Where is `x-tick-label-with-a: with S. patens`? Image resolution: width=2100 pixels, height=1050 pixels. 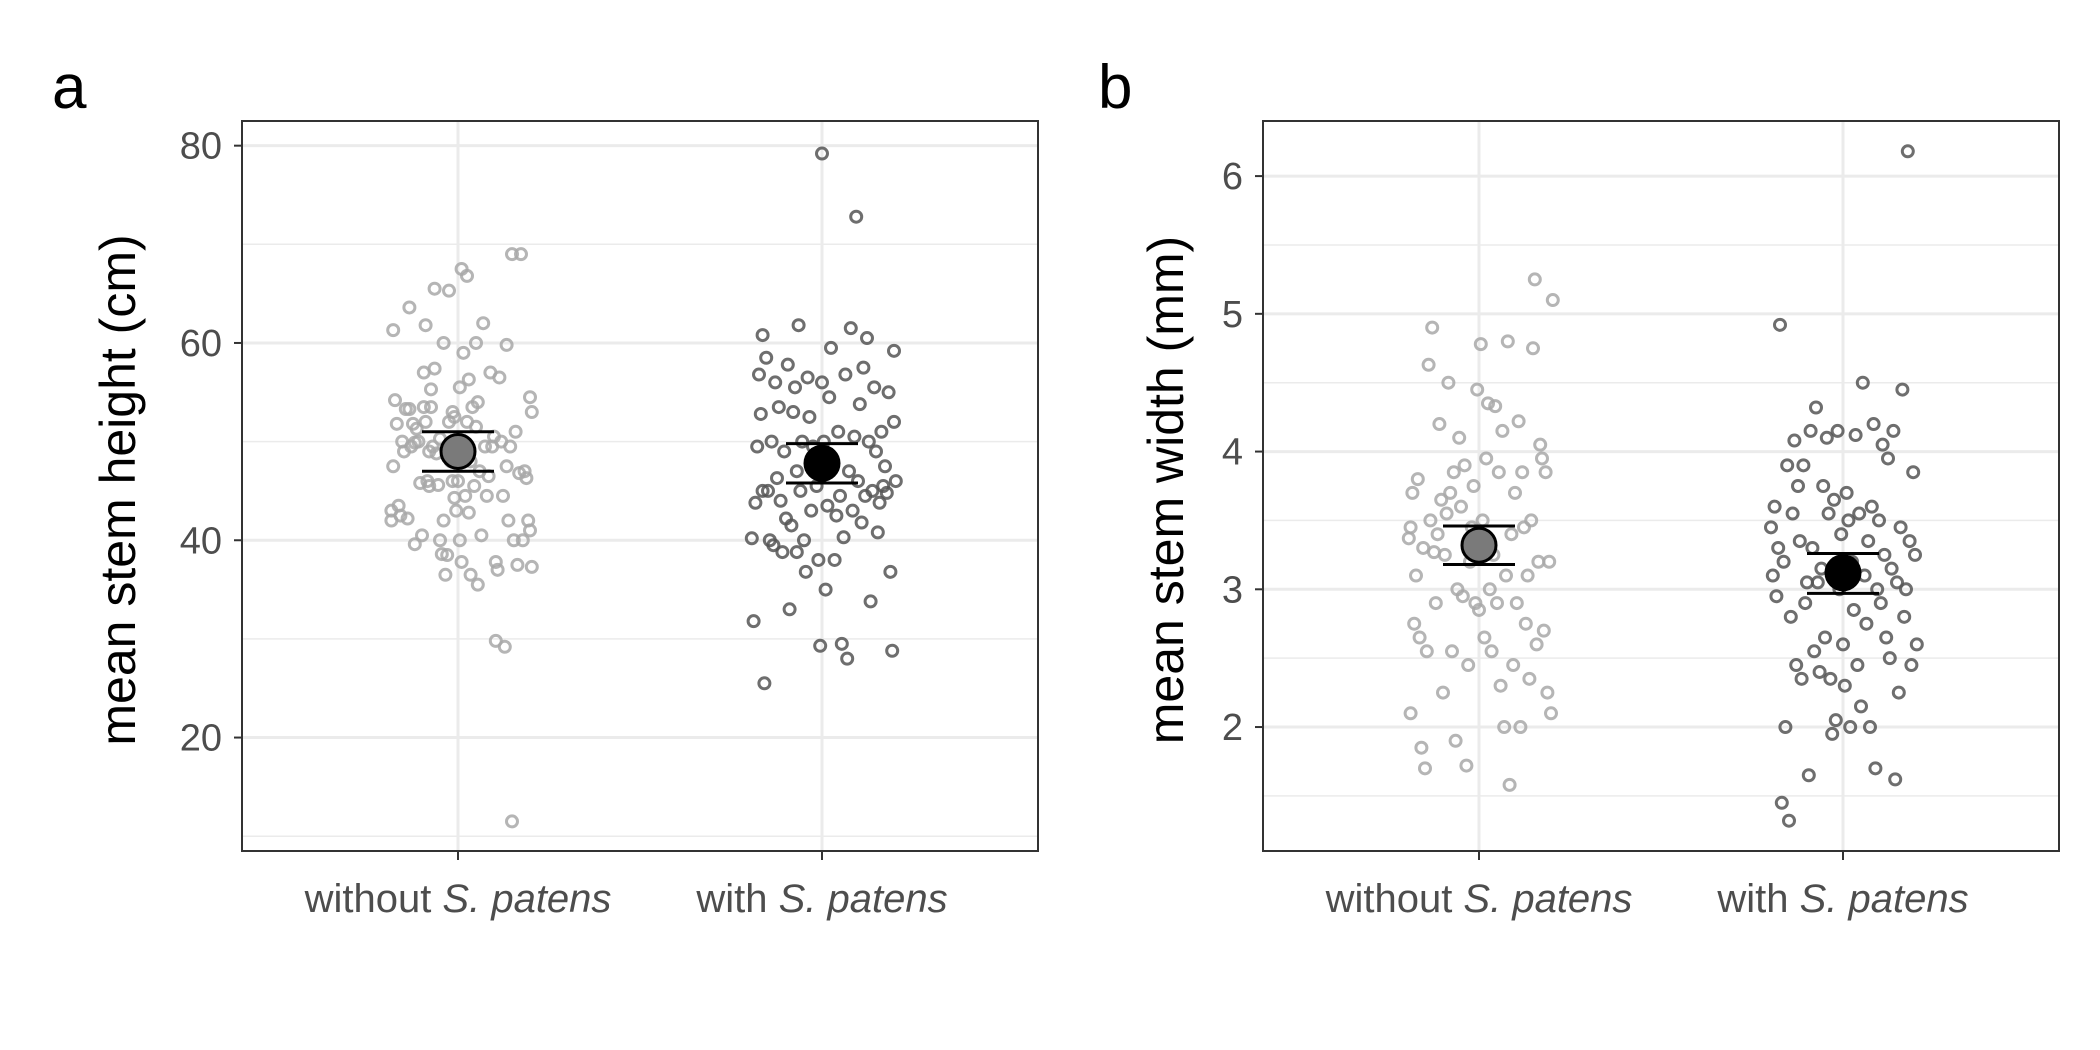
x-tick-label-with-a: with S. patens is located at coordinates (821, 899).